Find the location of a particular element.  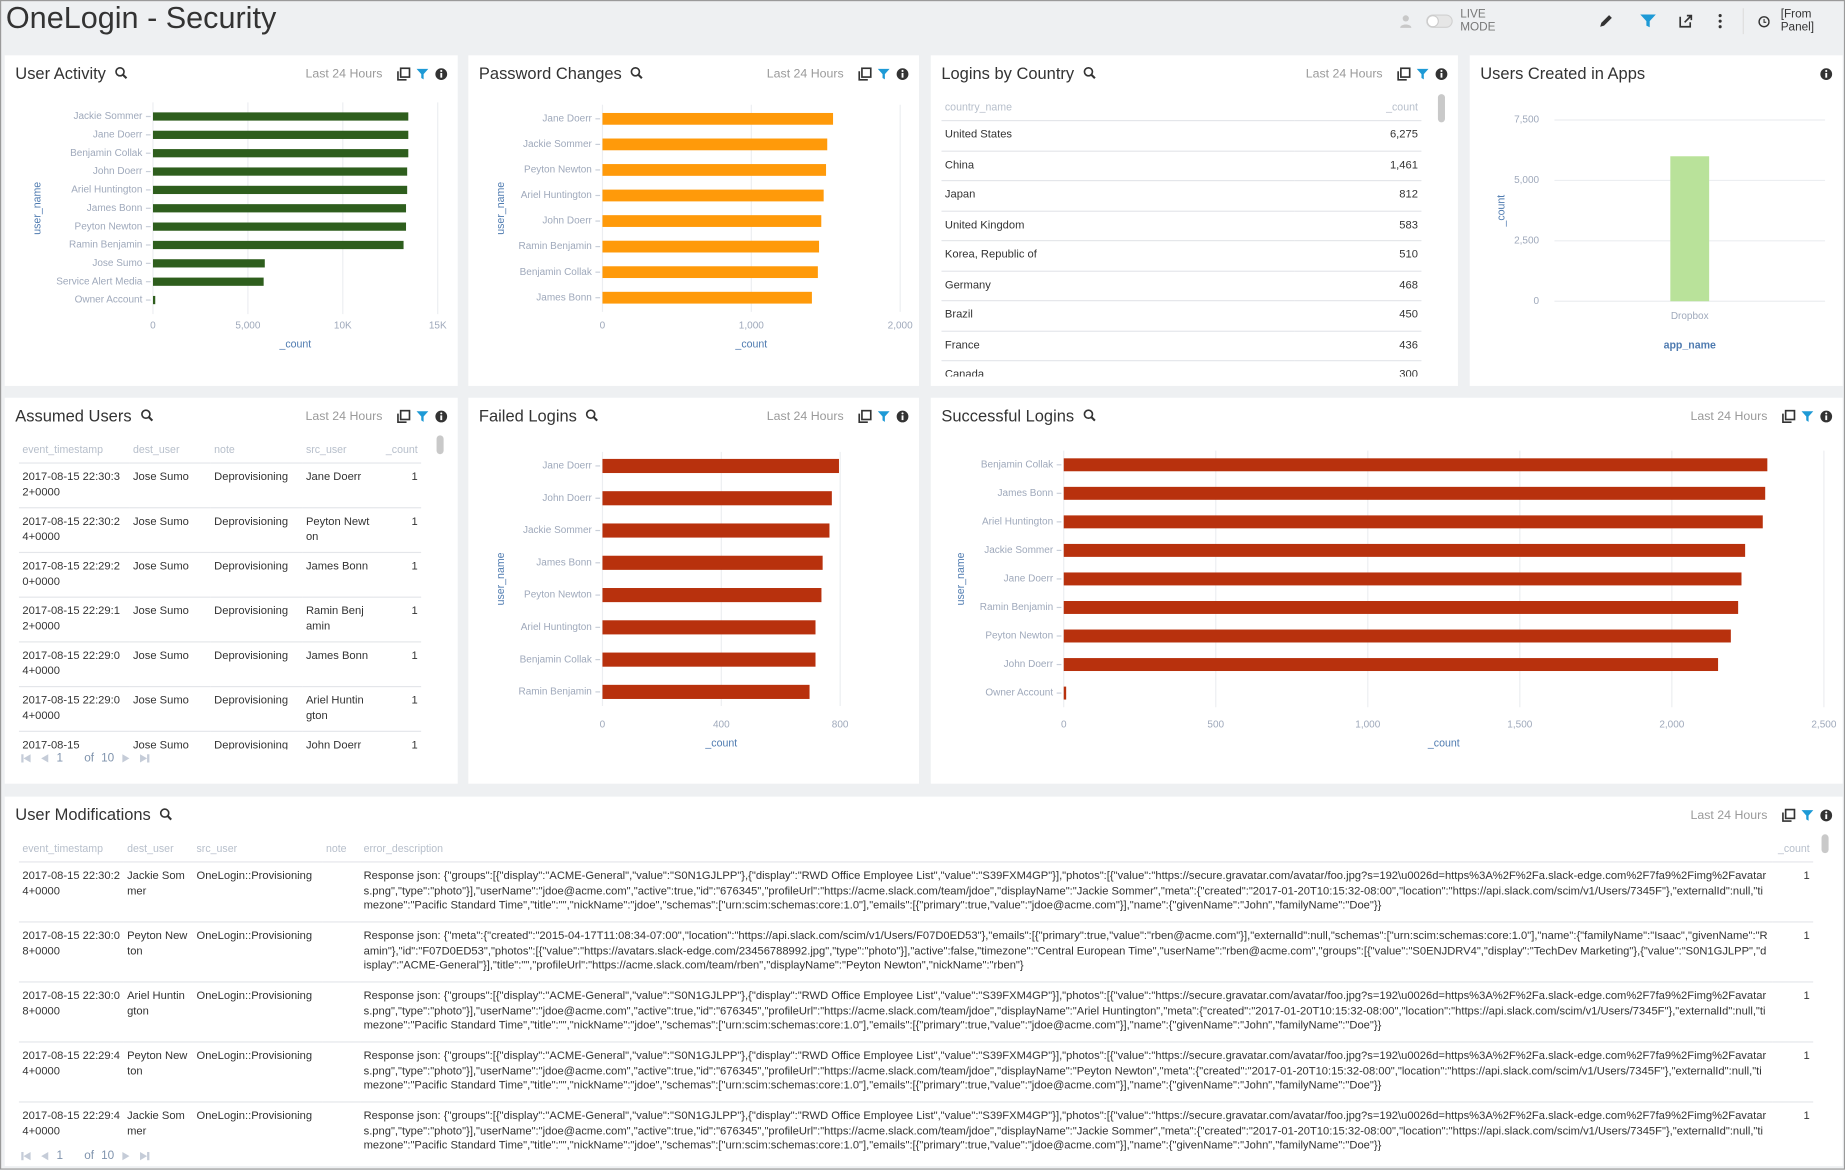

table-cell: China is located at coordinates (1118, 165).